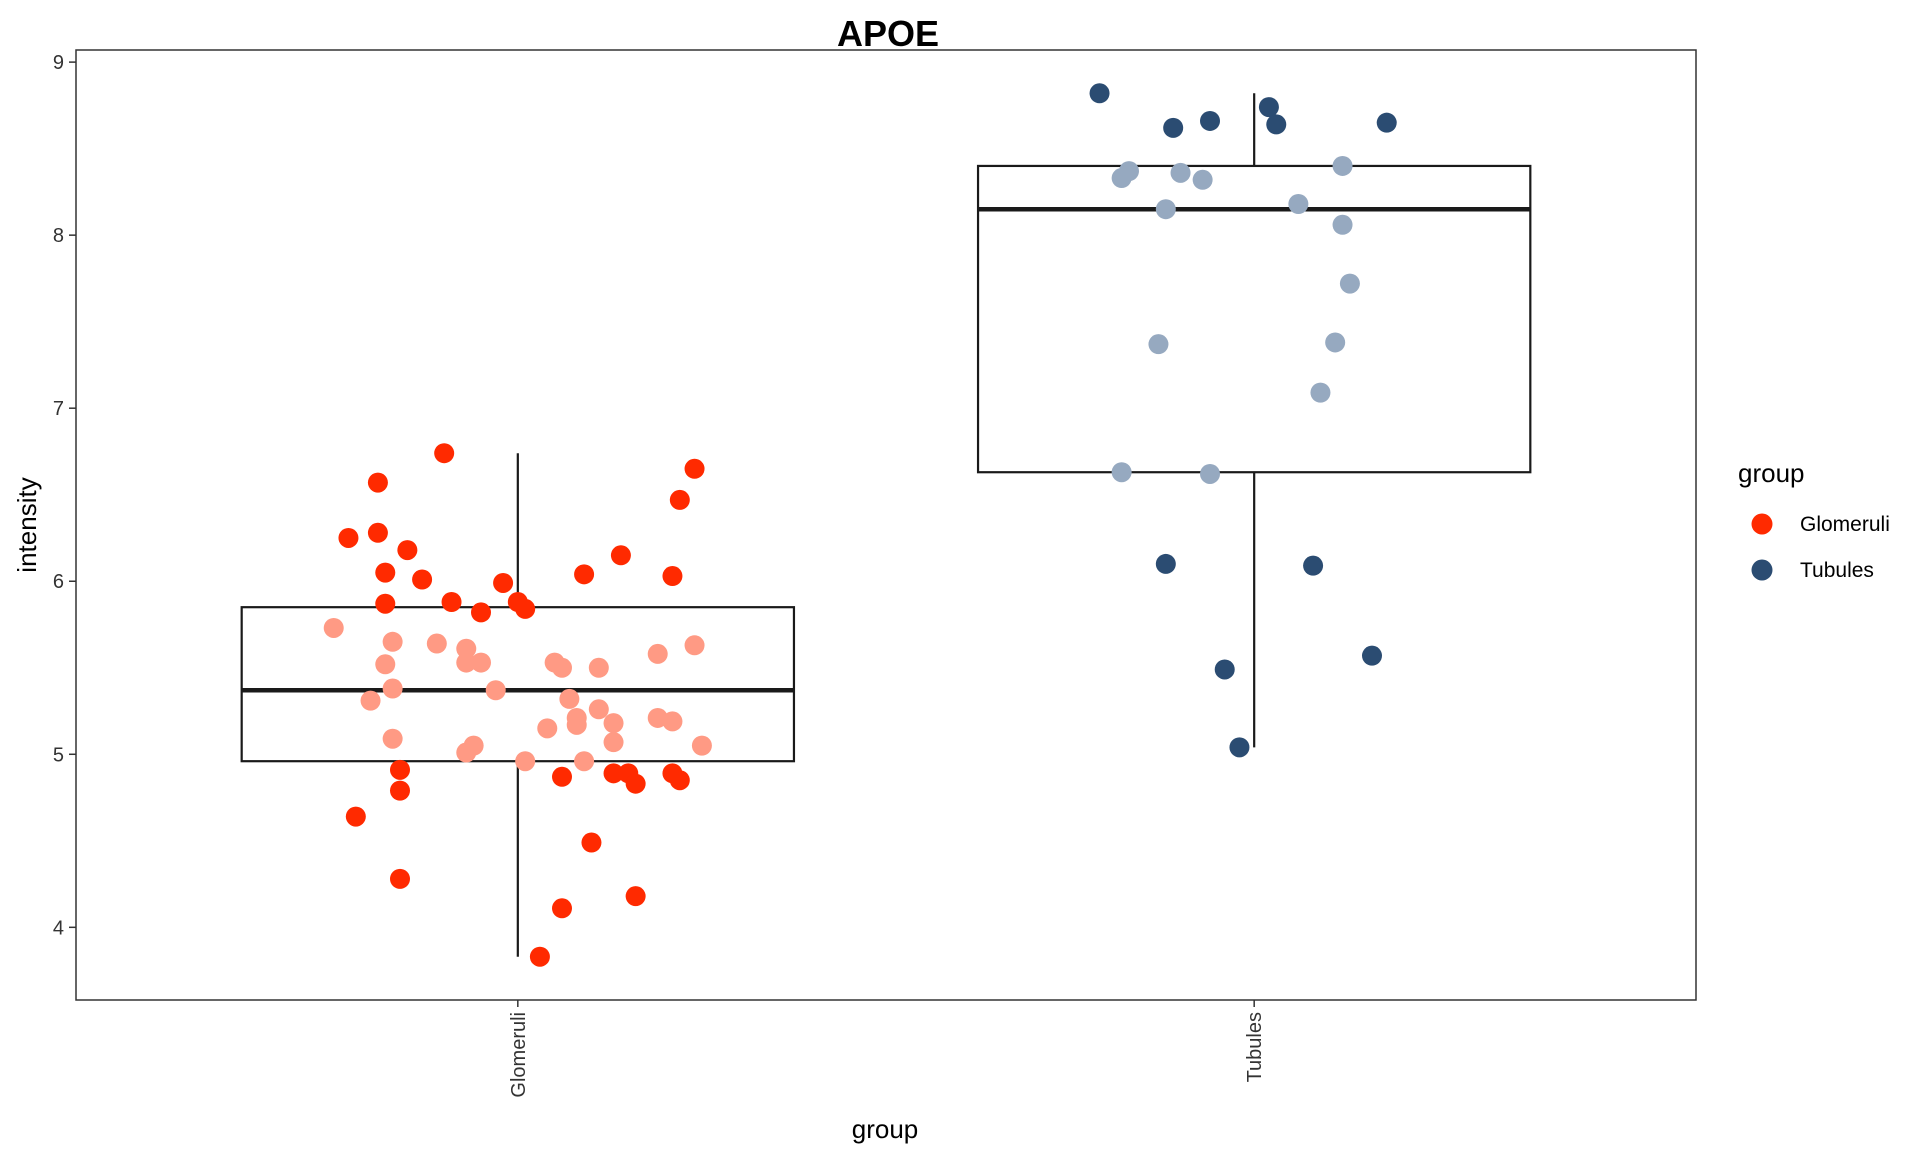 Image resolution: width=1920 pixels, height=1152 pixels. I want to click on y-axis: 4 5 6 7 8 9, so click(64, 495).